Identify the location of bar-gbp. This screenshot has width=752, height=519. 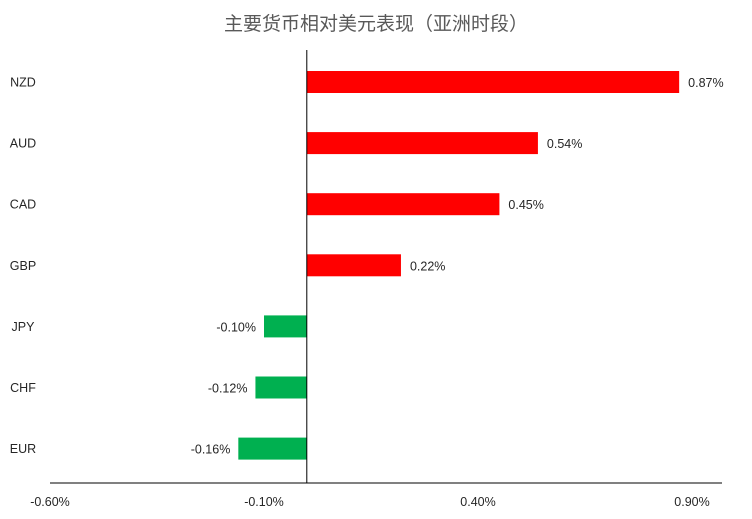
(353, 265).